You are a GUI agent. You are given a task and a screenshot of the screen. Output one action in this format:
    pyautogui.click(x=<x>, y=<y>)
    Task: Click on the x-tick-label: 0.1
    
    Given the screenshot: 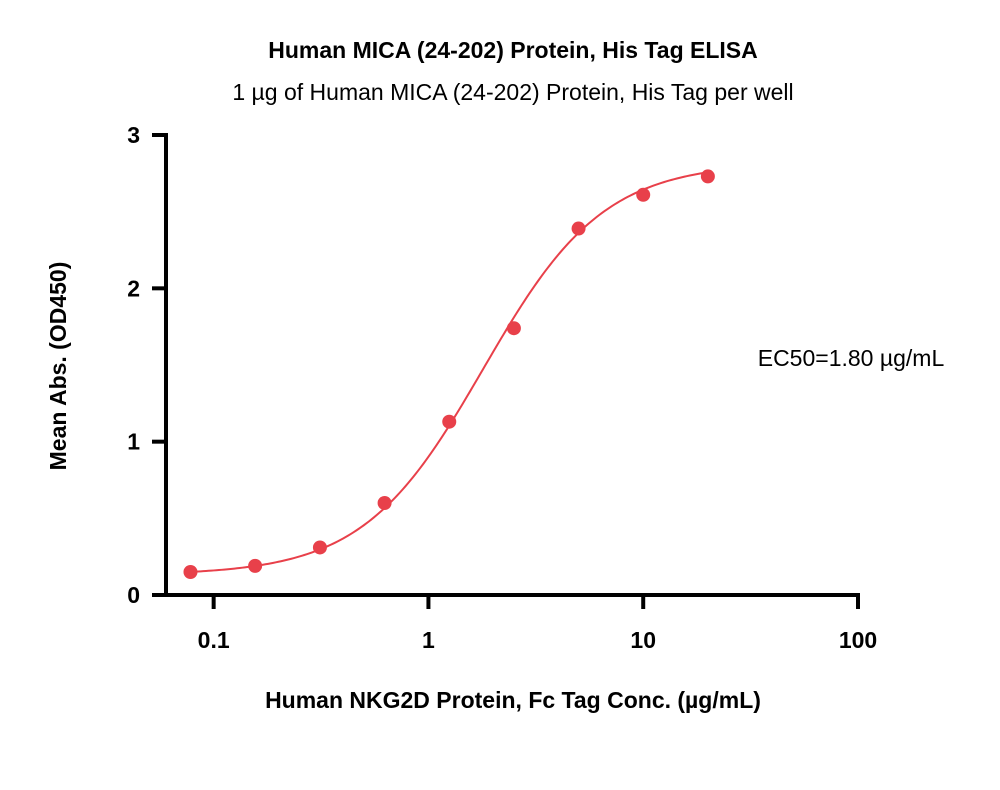 What is the action you would take?
    pyautogui.click(x=214, y=640)
    